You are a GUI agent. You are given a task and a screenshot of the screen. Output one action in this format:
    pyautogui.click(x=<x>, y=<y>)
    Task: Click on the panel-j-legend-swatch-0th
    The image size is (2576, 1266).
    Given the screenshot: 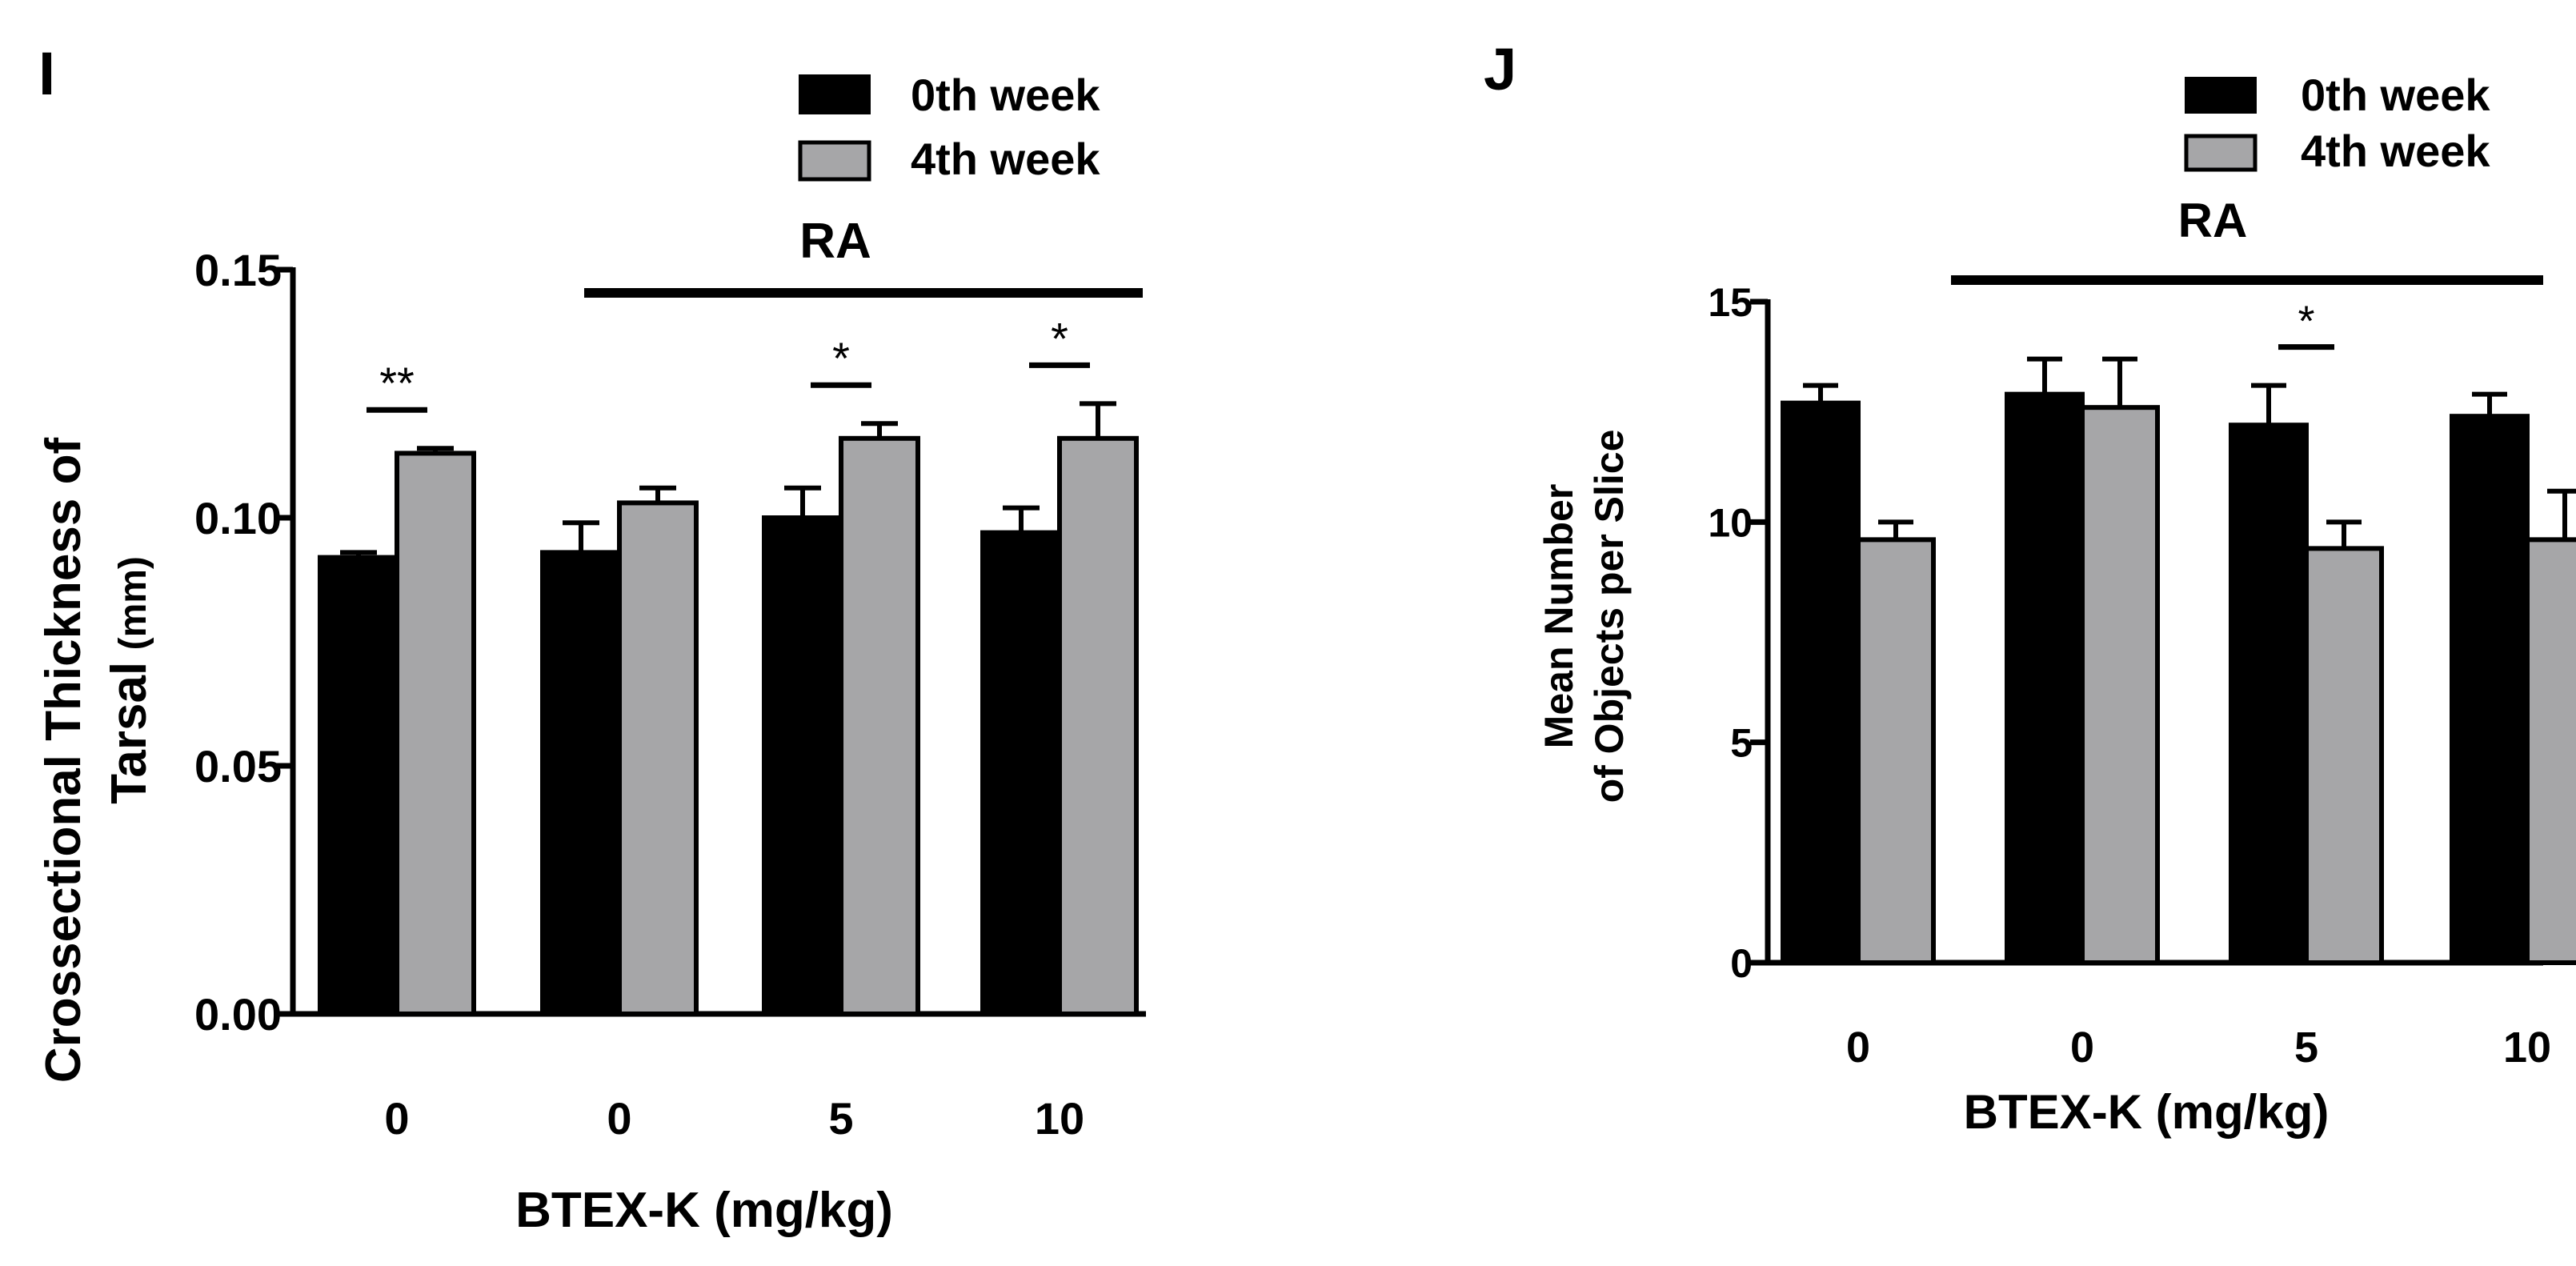 What is the action you would take?
    pyautogui.click(x=2221, y=96)
    